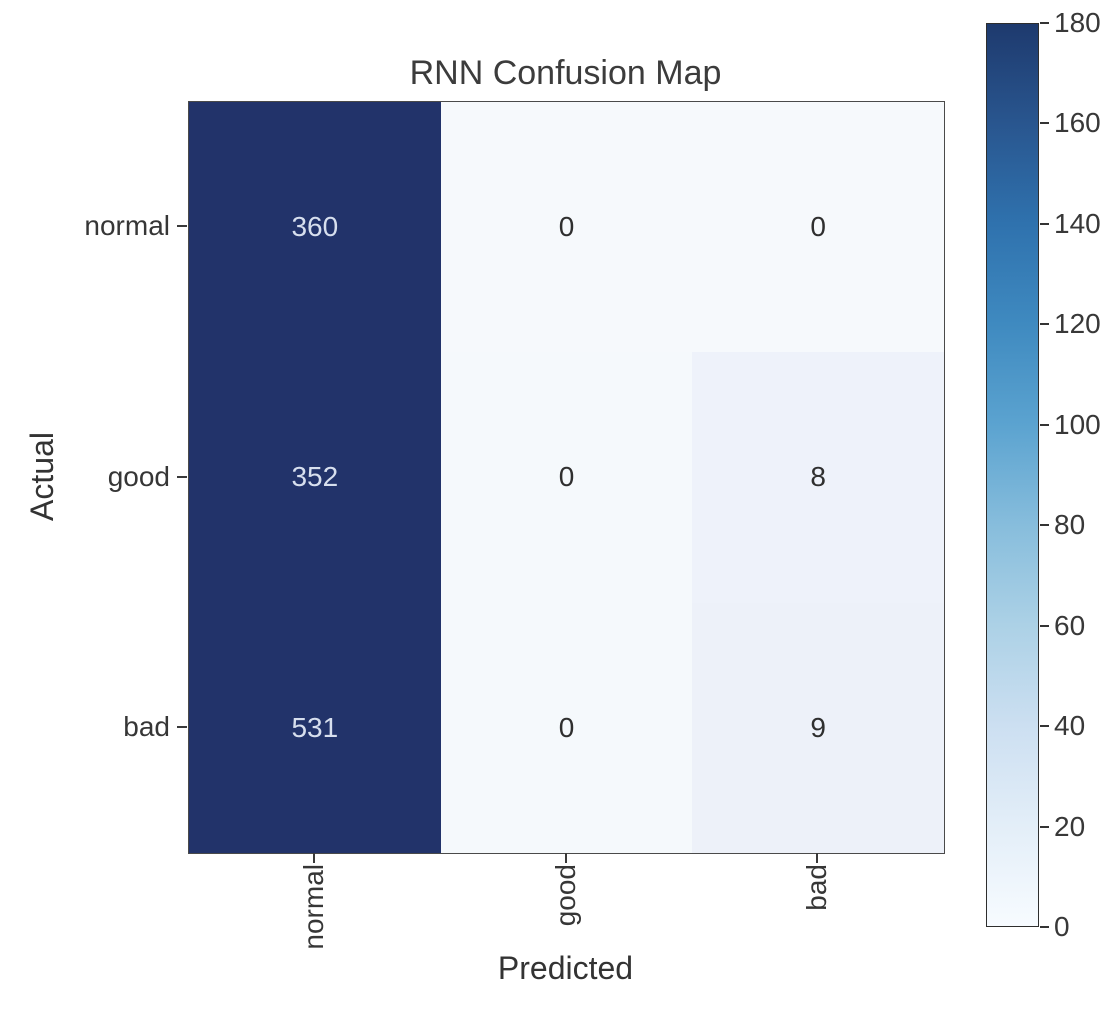  What do you see at coordinates (818, 727) in the screenshot?
I see `heatmap-cell-actual-bad-pred-bad: 9` at bounding box center [818, 727].